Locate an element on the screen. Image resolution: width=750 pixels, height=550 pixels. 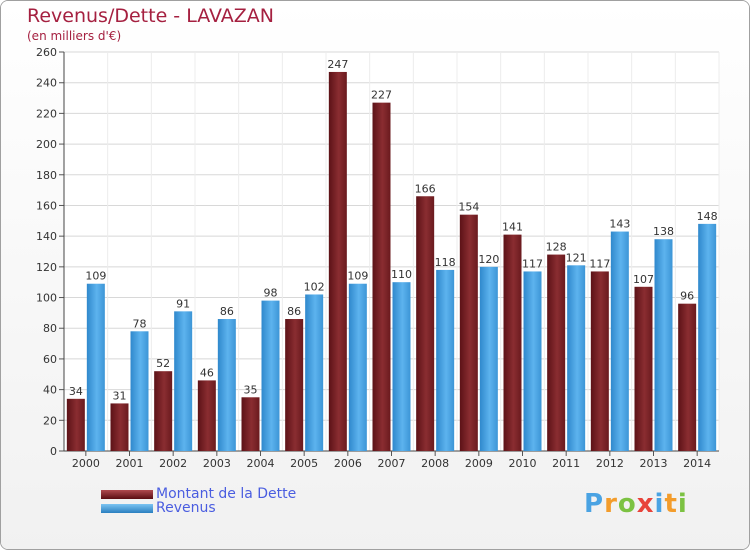
data-label-dette: 31 is located at coordinates (120, 395).